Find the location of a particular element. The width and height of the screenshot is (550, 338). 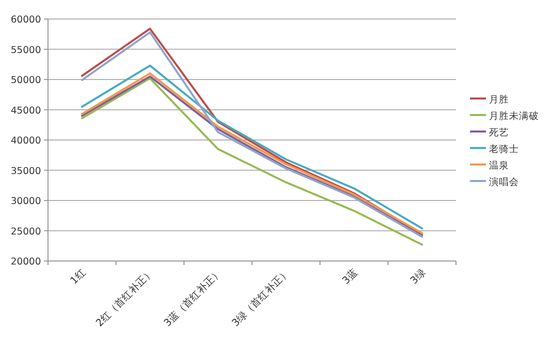

y-tick-label: 35000 is located at coordinates (25, 171).